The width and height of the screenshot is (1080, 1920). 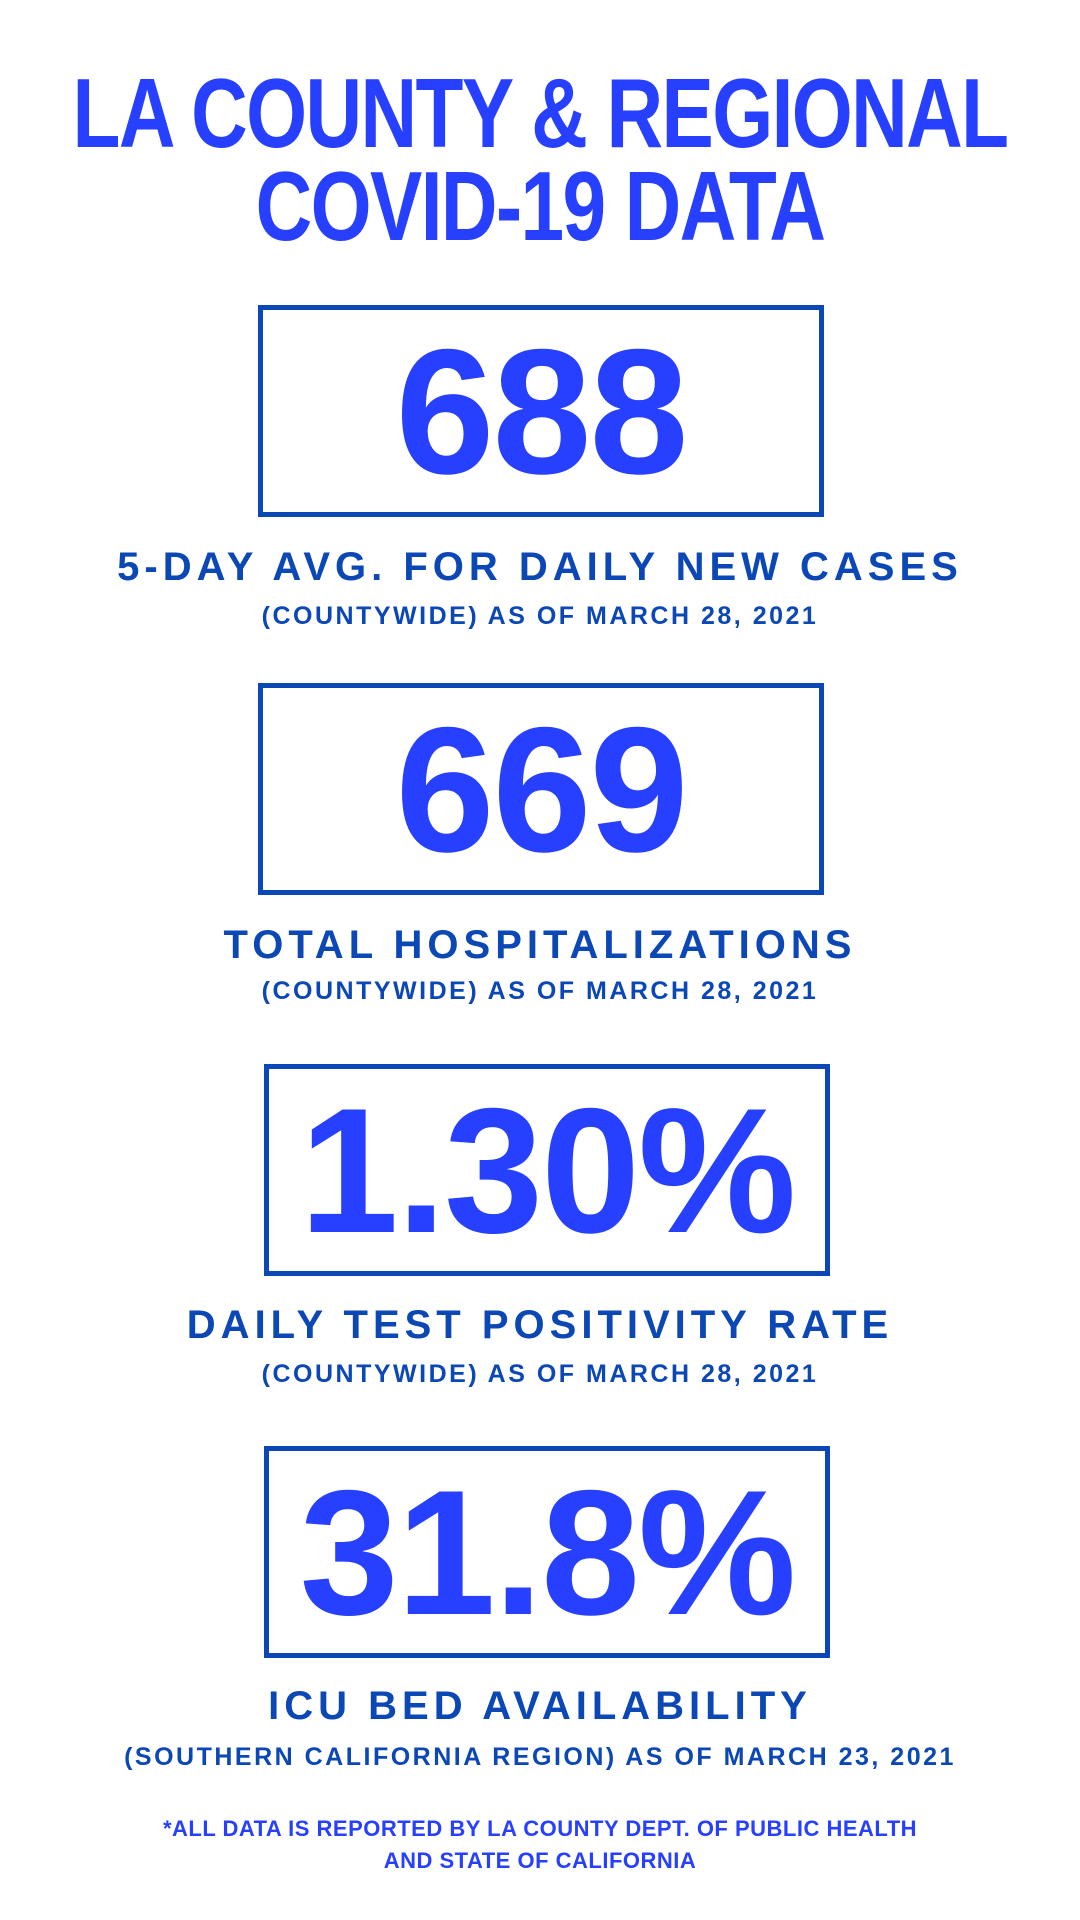 What do you see at coordinates (540, 945) in the screenshot?
I see `stat-label-hospitalizations: TOTAL HOSPITALIZATIONS` at bounding box center [540, 945].